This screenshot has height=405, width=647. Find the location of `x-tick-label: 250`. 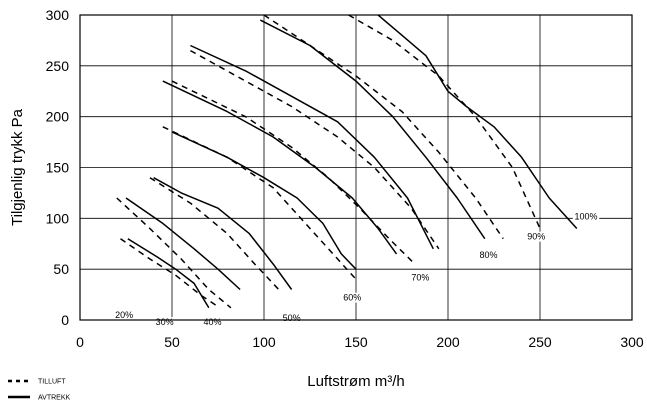

x-tick-label: 250 is located at coordinates (540, 342).